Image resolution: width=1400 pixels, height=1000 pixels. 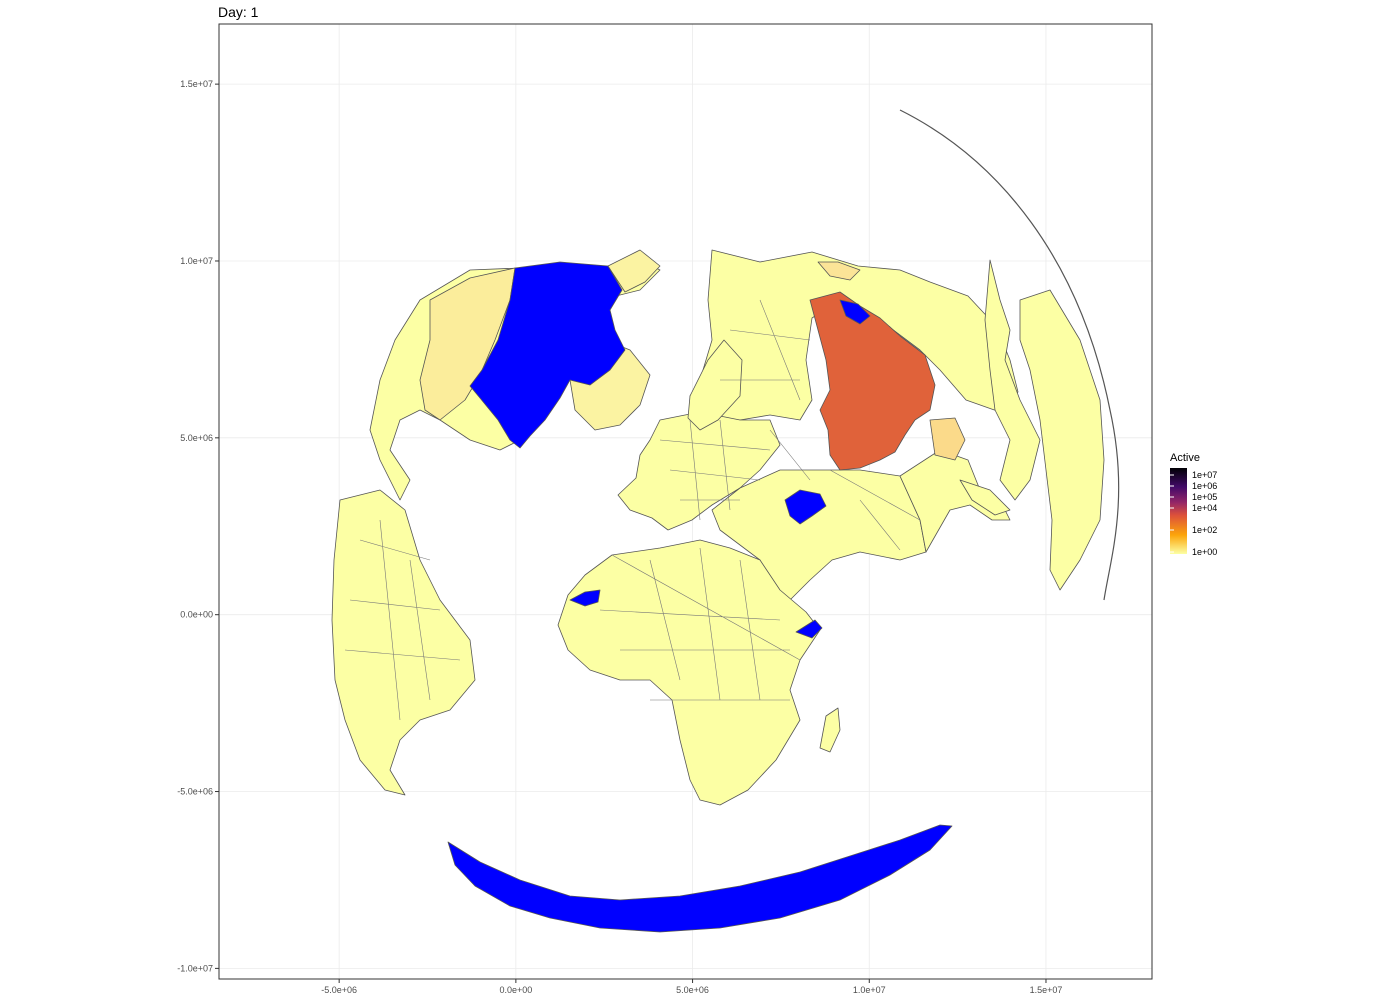 I want to click on region-europe, so click(x=699, y=471).